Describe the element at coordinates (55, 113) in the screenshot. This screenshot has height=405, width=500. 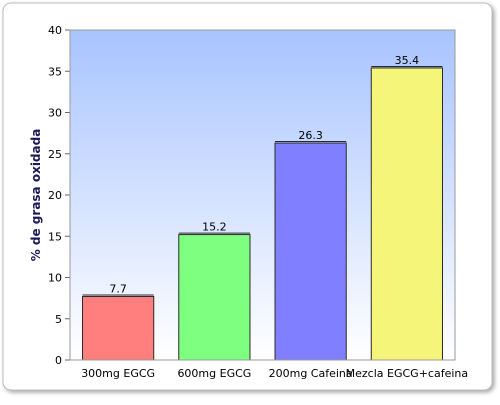
I see `y-tick-label: 30` at that location.